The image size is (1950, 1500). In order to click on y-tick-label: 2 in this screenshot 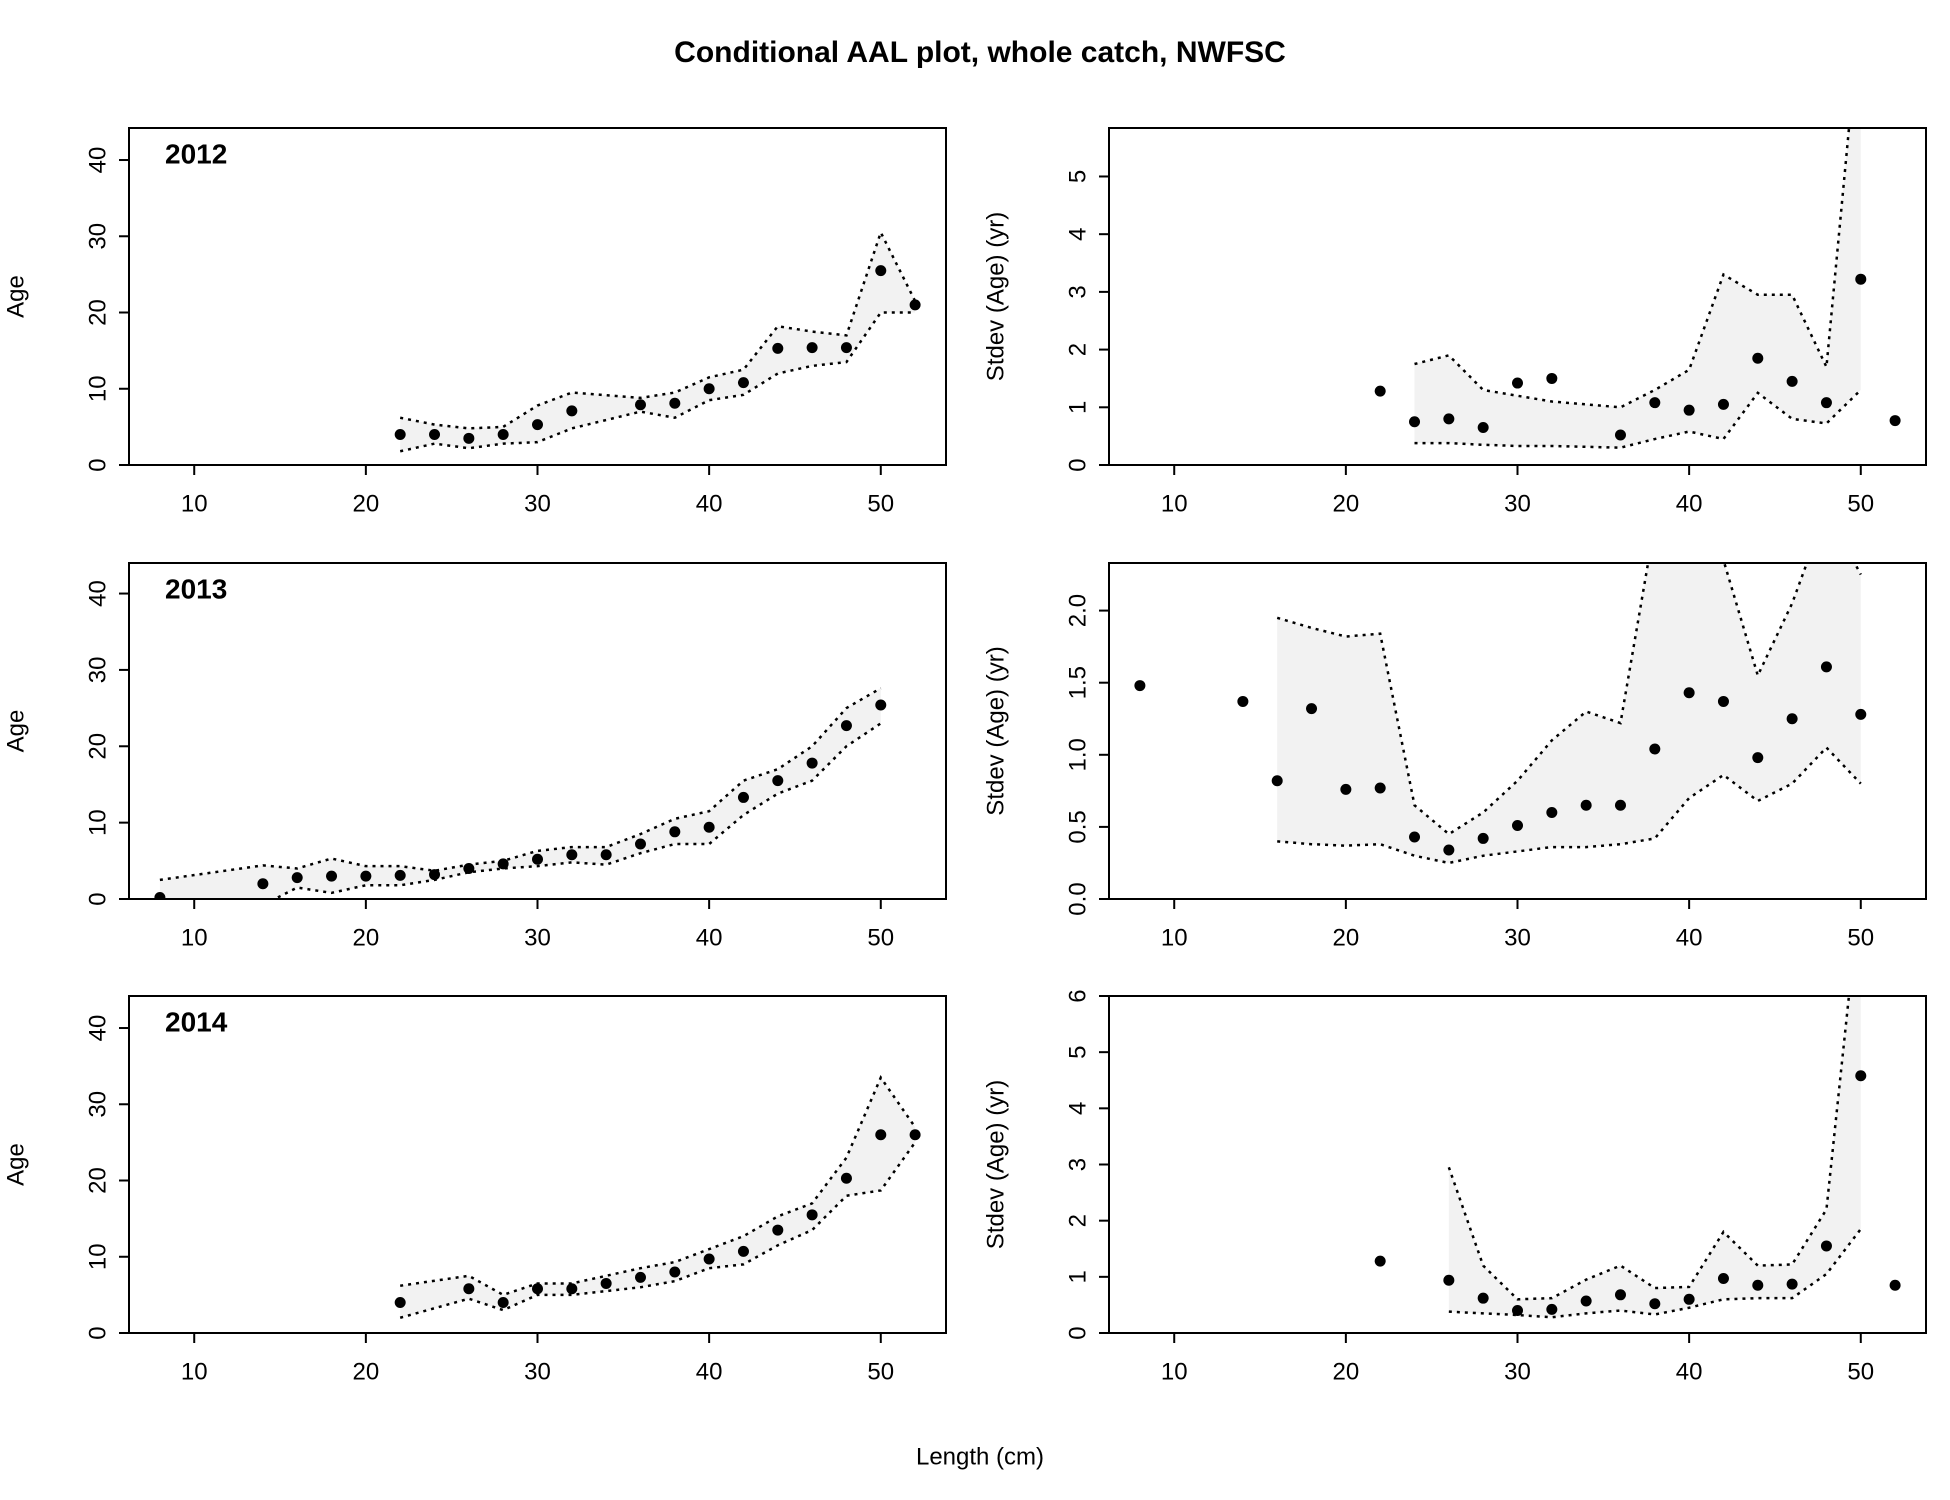, I will do `click(1077, 349)`.